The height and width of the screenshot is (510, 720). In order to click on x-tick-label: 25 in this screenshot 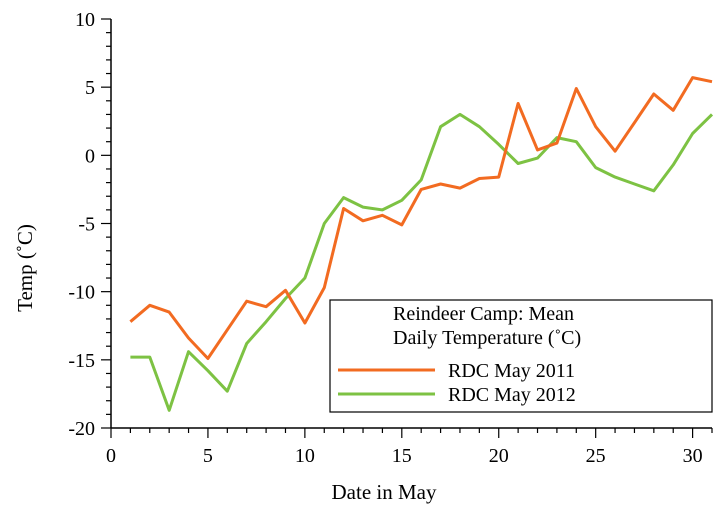, I will do `click(596, 456)`.